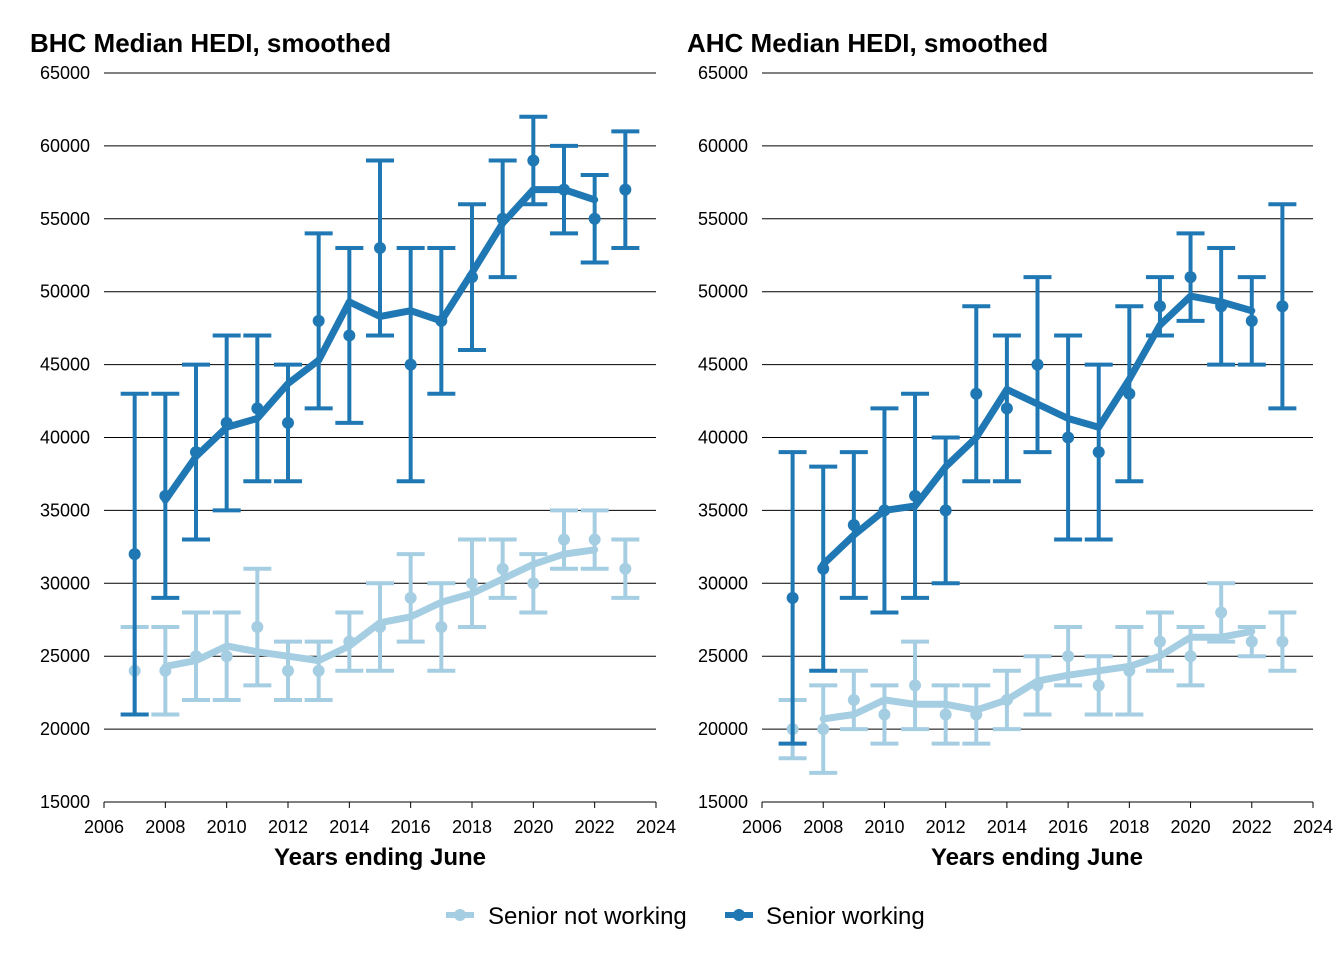 The image size is (1344, 965). What do you see at coordinates (380, 612) in the screenshot?
I see `series-senior-not-working` at bounding box center [380, 612].